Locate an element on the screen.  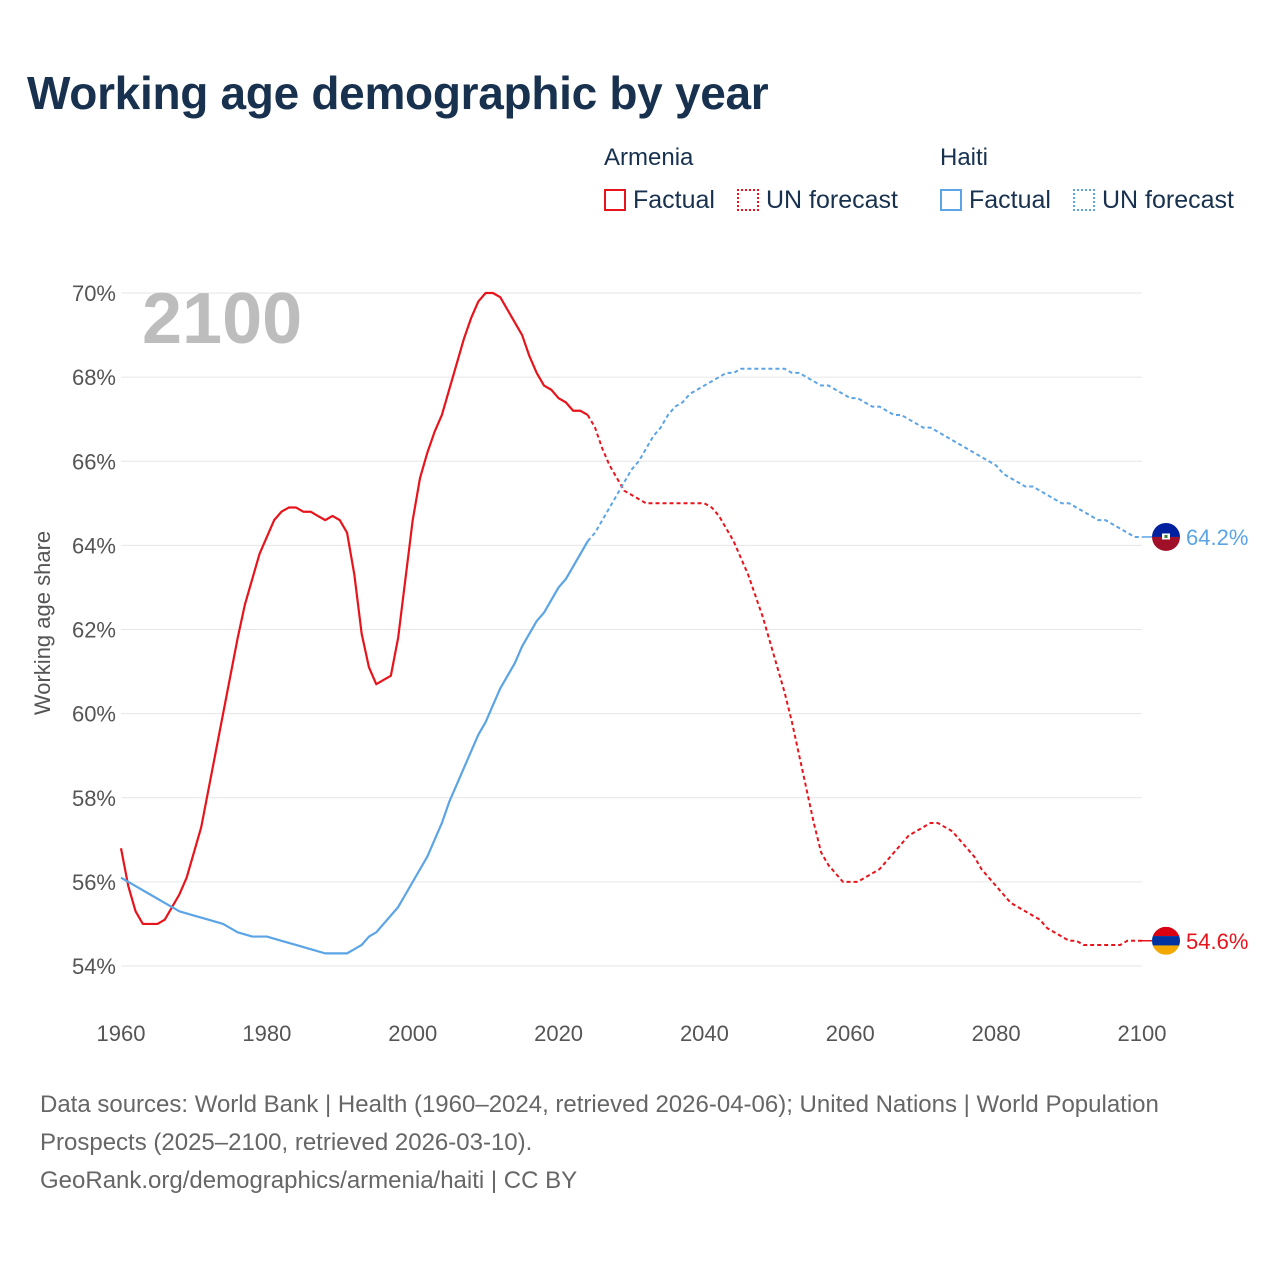
armenia-flag-icon is located at coordinates (1166, 940).